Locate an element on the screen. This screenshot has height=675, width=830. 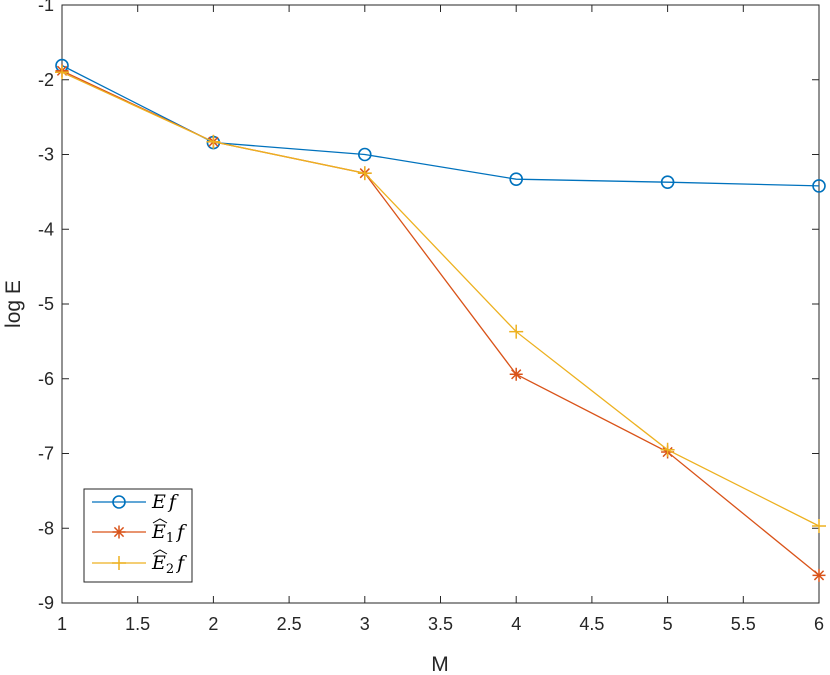
legend-label: E2 f is located at coordinates (169, 564).